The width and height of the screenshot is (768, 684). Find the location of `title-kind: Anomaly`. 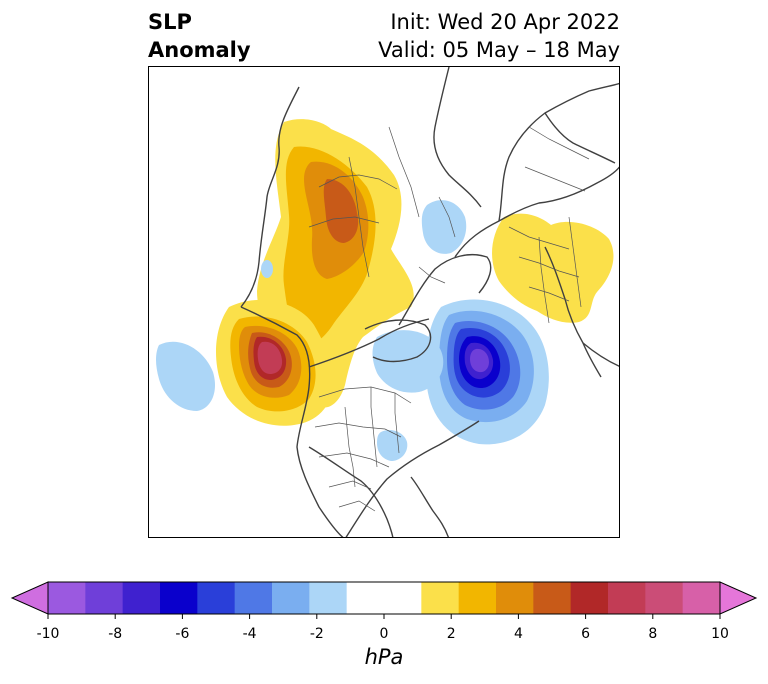

title-kind: Anomaly is located at coordinates (199, 50).